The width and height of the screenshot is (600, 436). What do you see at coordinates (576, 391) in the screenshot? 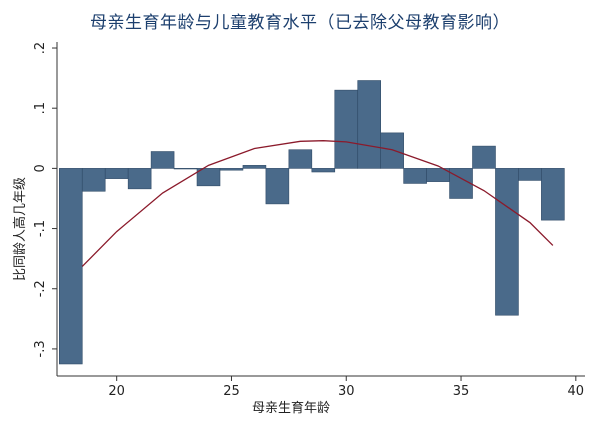
I see `x-tick-label: 40` at bounding box center [576, 391].